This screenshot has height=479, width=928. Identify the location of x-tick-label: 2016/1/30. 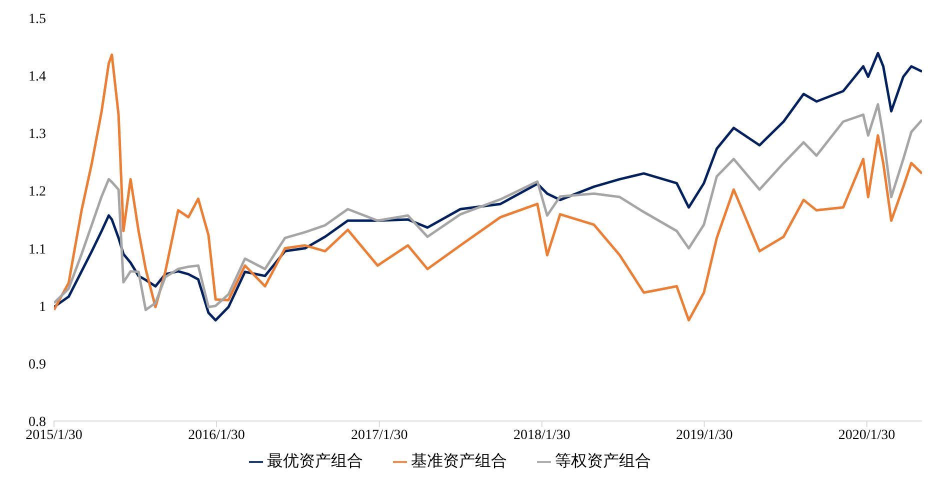
(216, 435).